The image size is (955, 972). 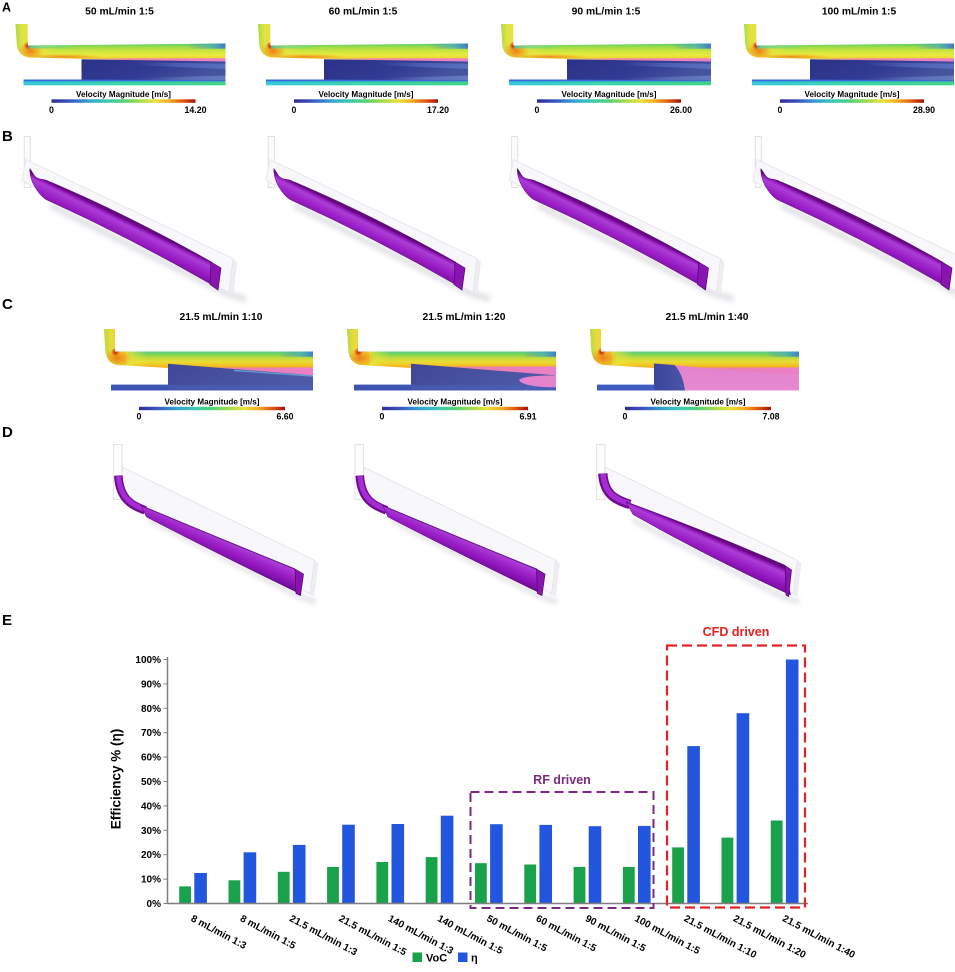 What do you see at coordinates (562, 780) in the screenshot?
I see `svg-text: RF driven` at bounding box center [562, 780].